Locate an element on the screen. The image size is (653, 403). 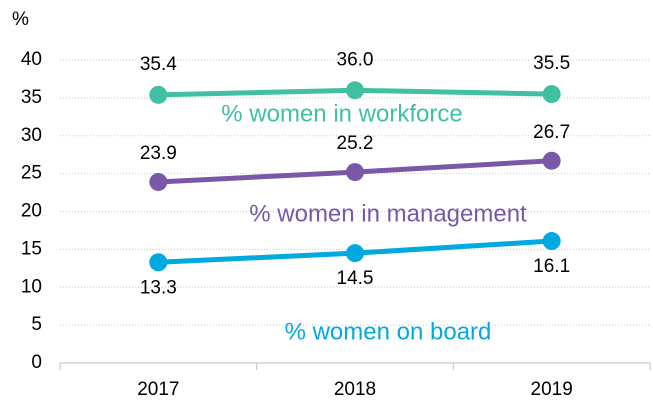
y-tick-label: 40 is located at coordinates (31, 59).